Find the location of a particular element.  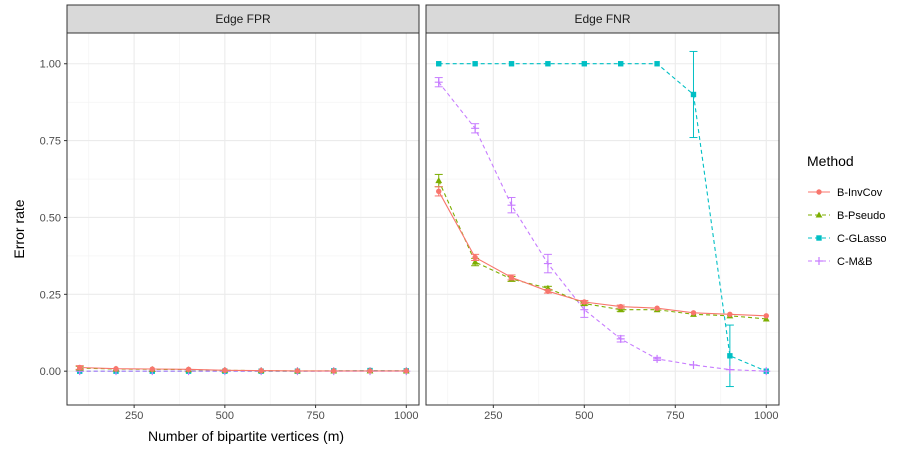

legend-title: Method is located at coordinates (830, 161).